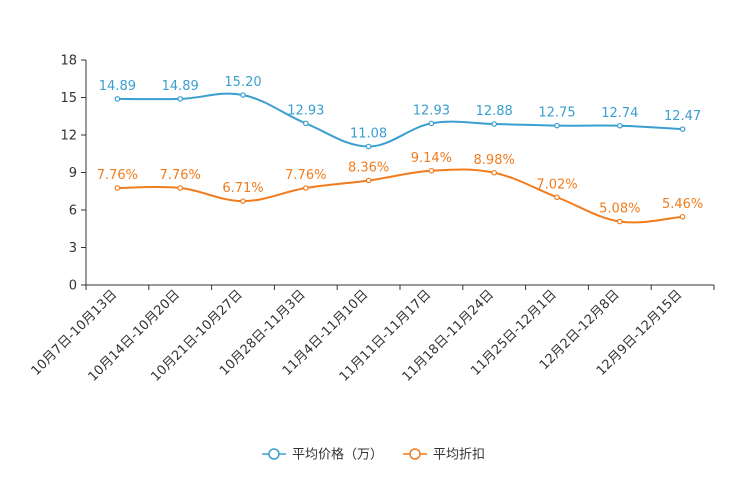 The height and width of the screenshot is (500, 744). Describe the element at coordinates (459, 455) in the screenshot. I see `legend-label: 平均折扣` at that location.